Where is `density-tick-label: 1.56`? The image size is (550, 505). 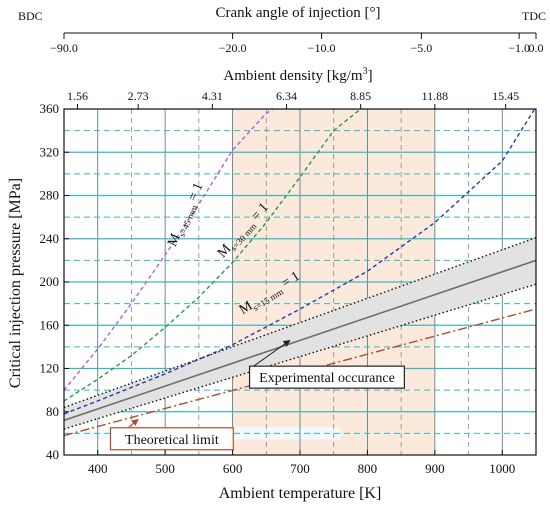
density-tick-label: 1.56 is located at coordinates (77, 96).